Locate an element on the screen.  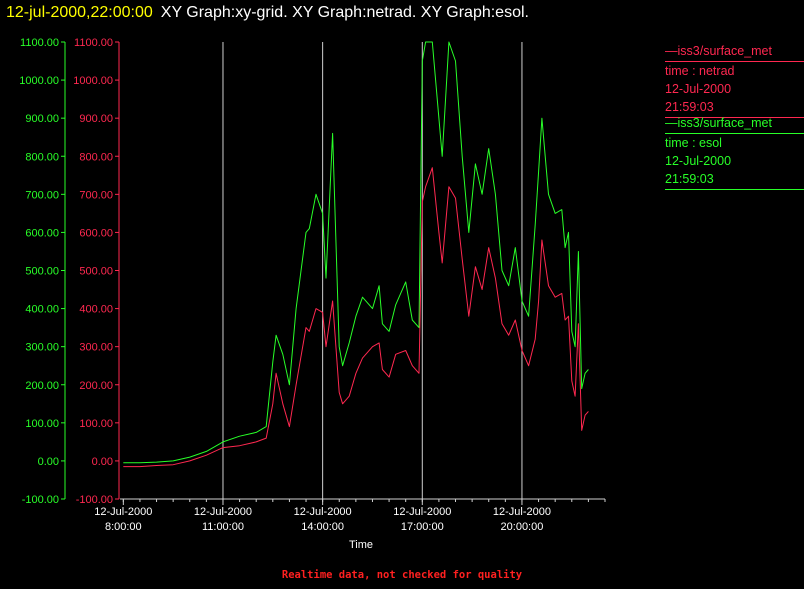
ytick-label-esol-2: 100.00 is located at coordinates (42, 424).